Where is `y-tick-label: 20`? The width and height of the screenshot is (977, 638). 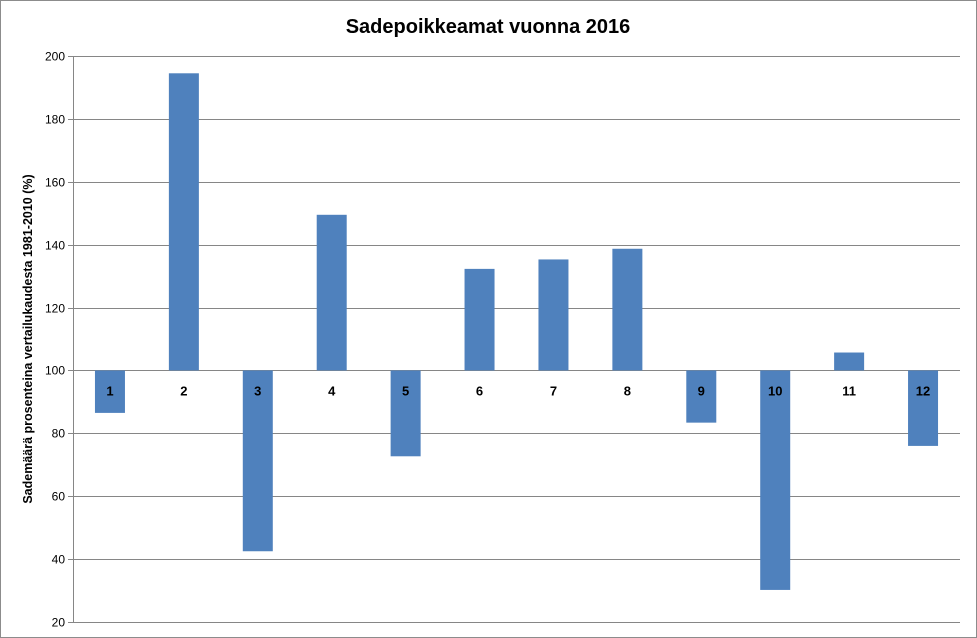
y-tick-label: 20 is located at coordinates (59, 623).